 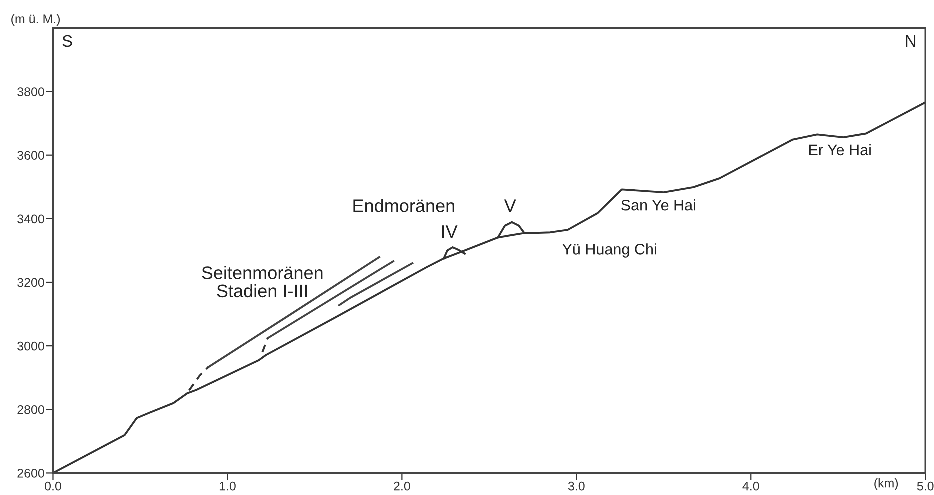 What do you see at coordinates (53, 486) in the screenshot?
I see `x-tick-label: 0.0` at bounding box center [53, 486].